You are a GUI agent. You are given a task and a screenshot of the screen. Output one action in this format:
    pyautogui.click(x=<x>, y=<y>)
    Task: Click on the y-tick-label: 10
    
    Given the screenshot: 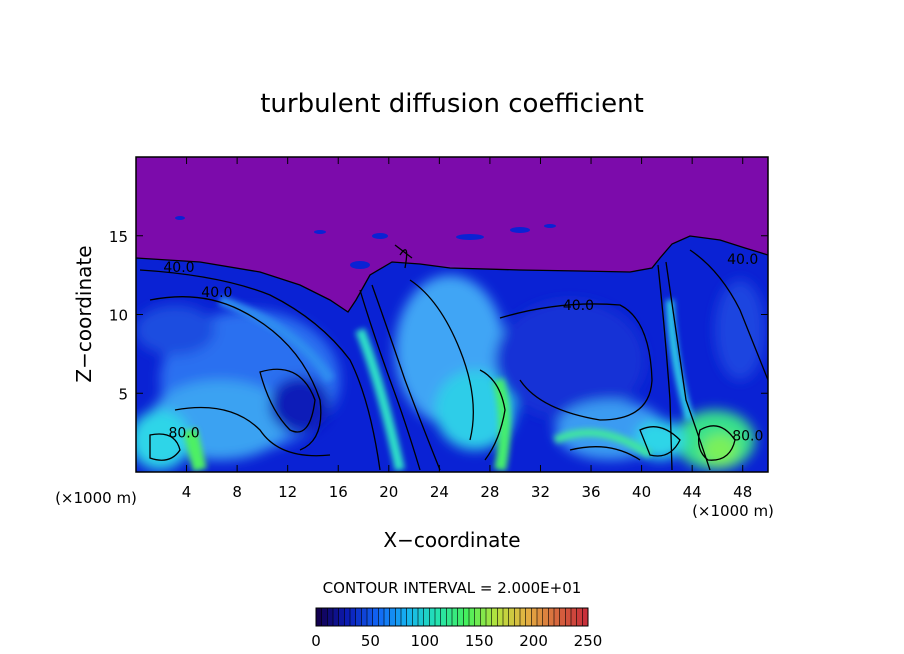 What is the action you would take?
    pyautogui.click(x=118, y=316)
    